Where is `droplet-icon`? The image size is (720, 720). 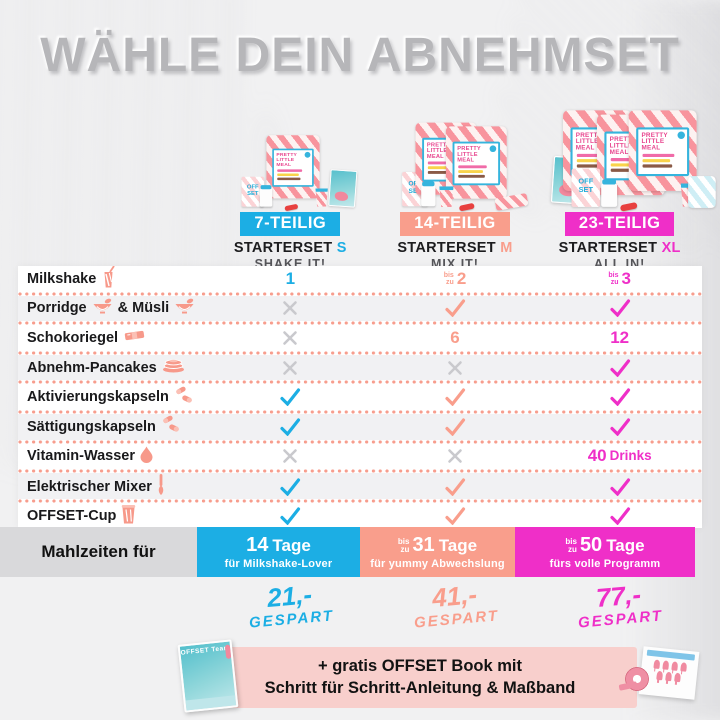 droplet-icon is located at coordinates (146, 454).